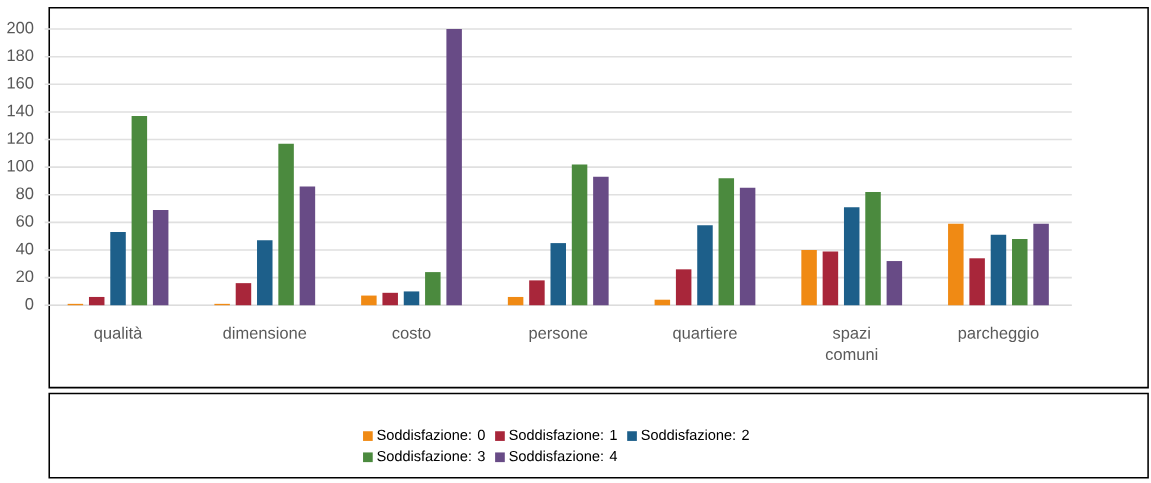 The height and width of the screenshot is (483, 1151). What do you see at coordinates (20, 83) in the screenshot?
I see `y-tick-label: 160` at bounding box center [20, 83].